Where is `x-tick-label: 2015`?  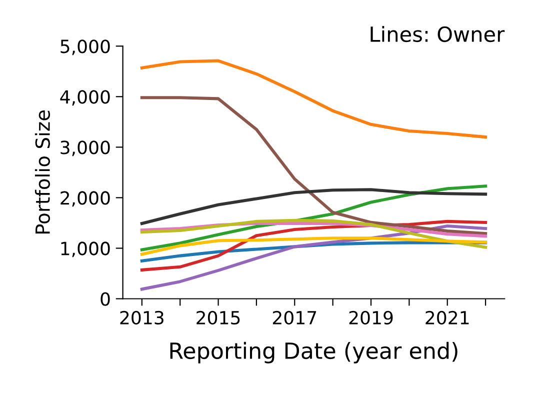
x-tick-label: 2015 is located at coordinates (218, 317).